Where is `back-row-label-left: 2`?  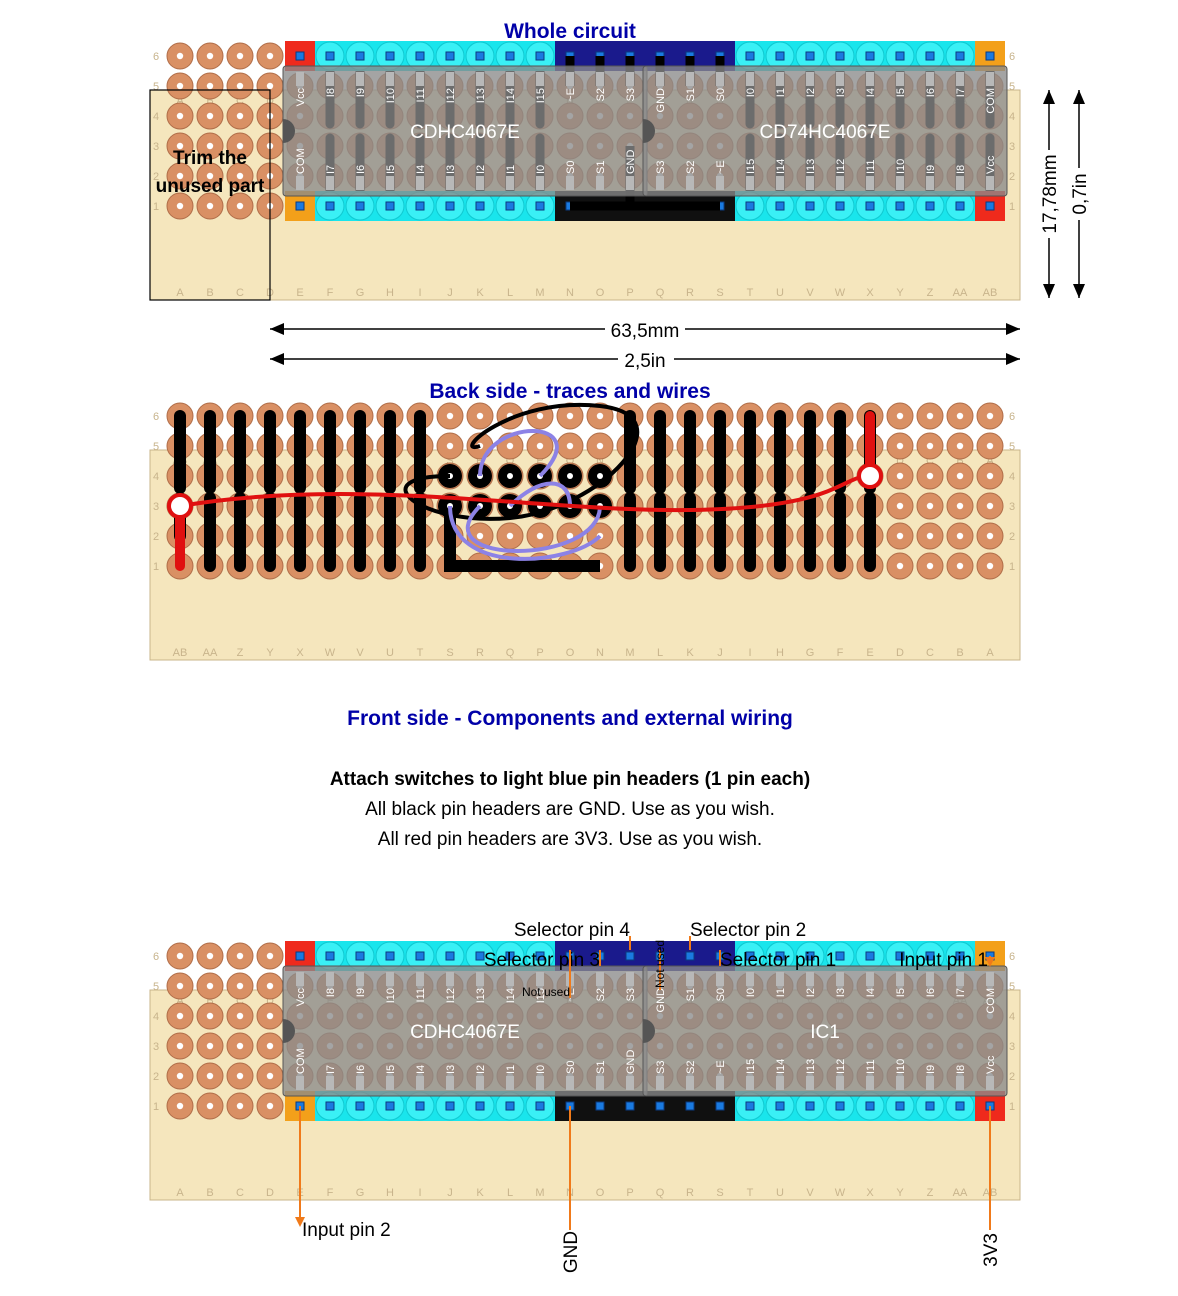 back-row-label-left: 2 is located at coordinates (156, 537).